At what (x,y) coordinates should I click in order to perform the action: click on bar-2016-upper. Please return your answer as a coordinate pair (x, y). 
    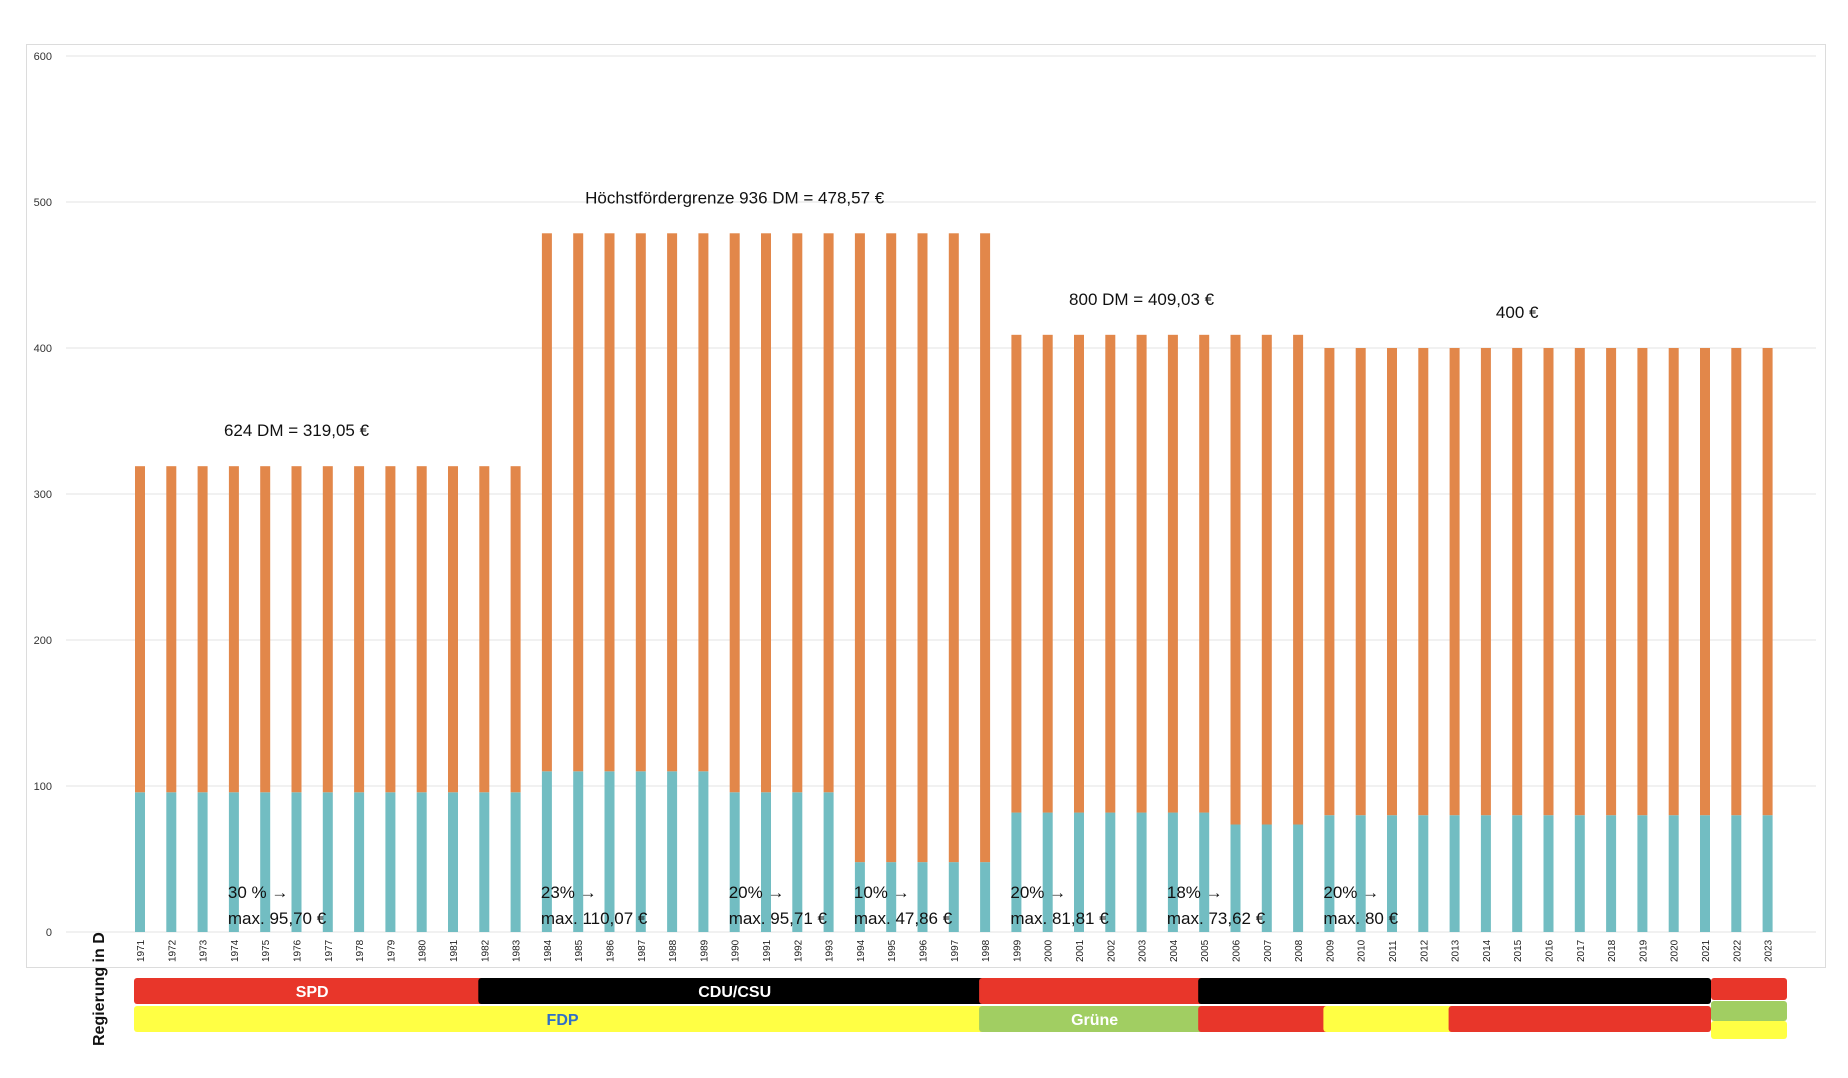
    Looking at the image, I should click on (1548, 582).